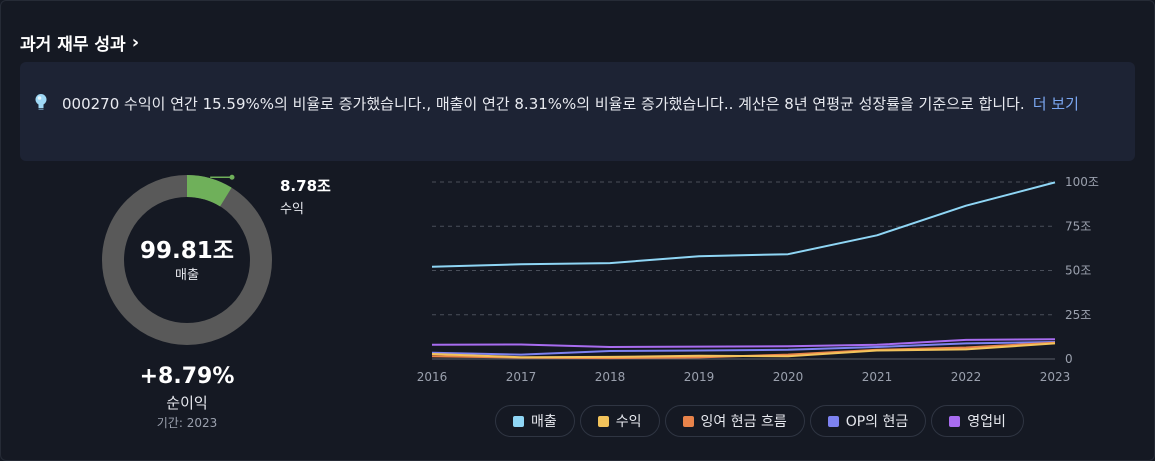 The width and height of the screenshot is (1155, 461). I want to click on donut-center: 99.81조 매출, so click(187, 260).